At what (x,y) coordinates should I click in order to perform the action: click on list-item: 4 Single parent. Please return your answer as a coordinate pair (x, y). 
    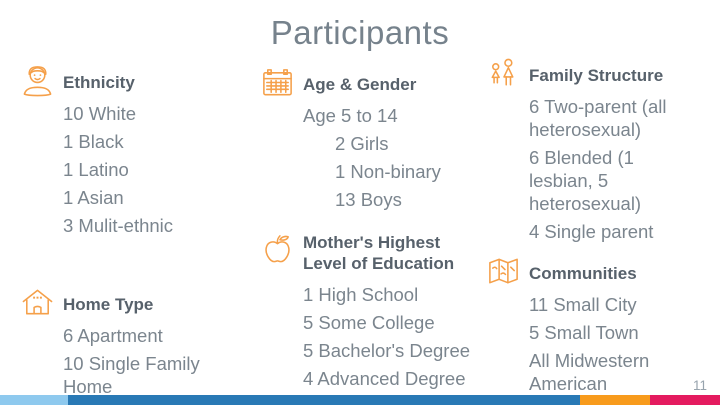
    Looking at the image, I should click on (591, 231).